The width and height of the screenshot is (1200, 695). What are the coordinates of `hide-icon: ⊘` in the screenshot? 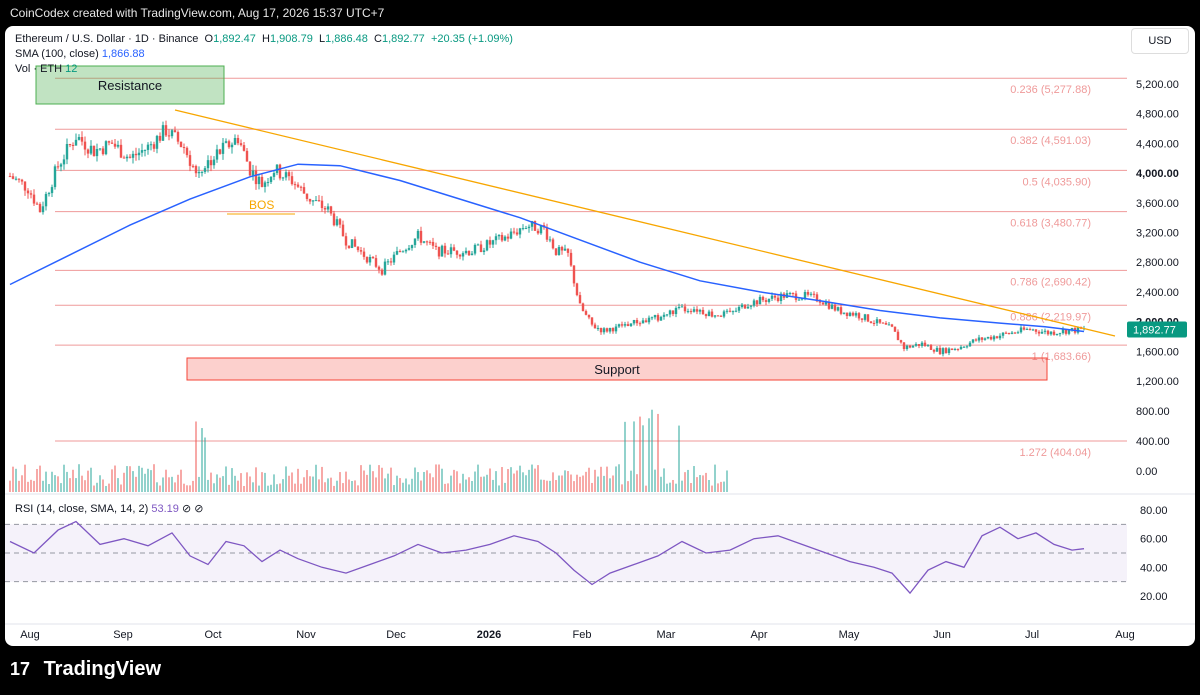 It's located at (199, 509).